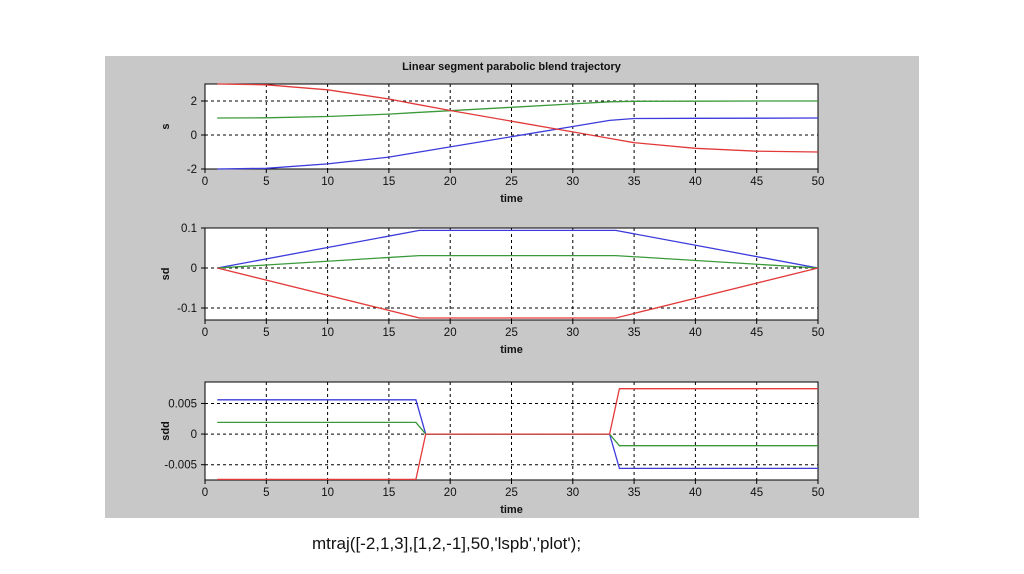 The width and height of the screenshot is (1024, 574). Describe the element at coordinates (166, 126) in the screenshot. I see `y-axis-label: s` at that location.